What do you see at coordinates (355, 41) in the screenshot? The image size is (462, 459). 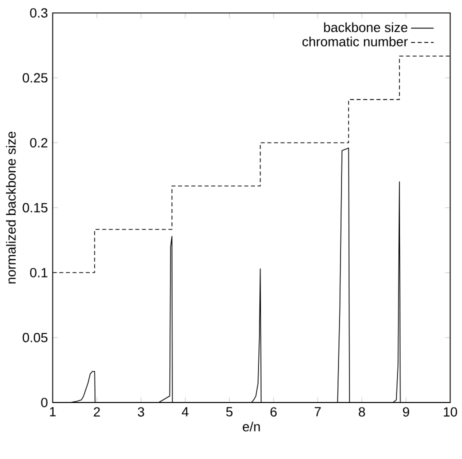 I see `legend-label: chromatic number` at bounding box center [355, 41].